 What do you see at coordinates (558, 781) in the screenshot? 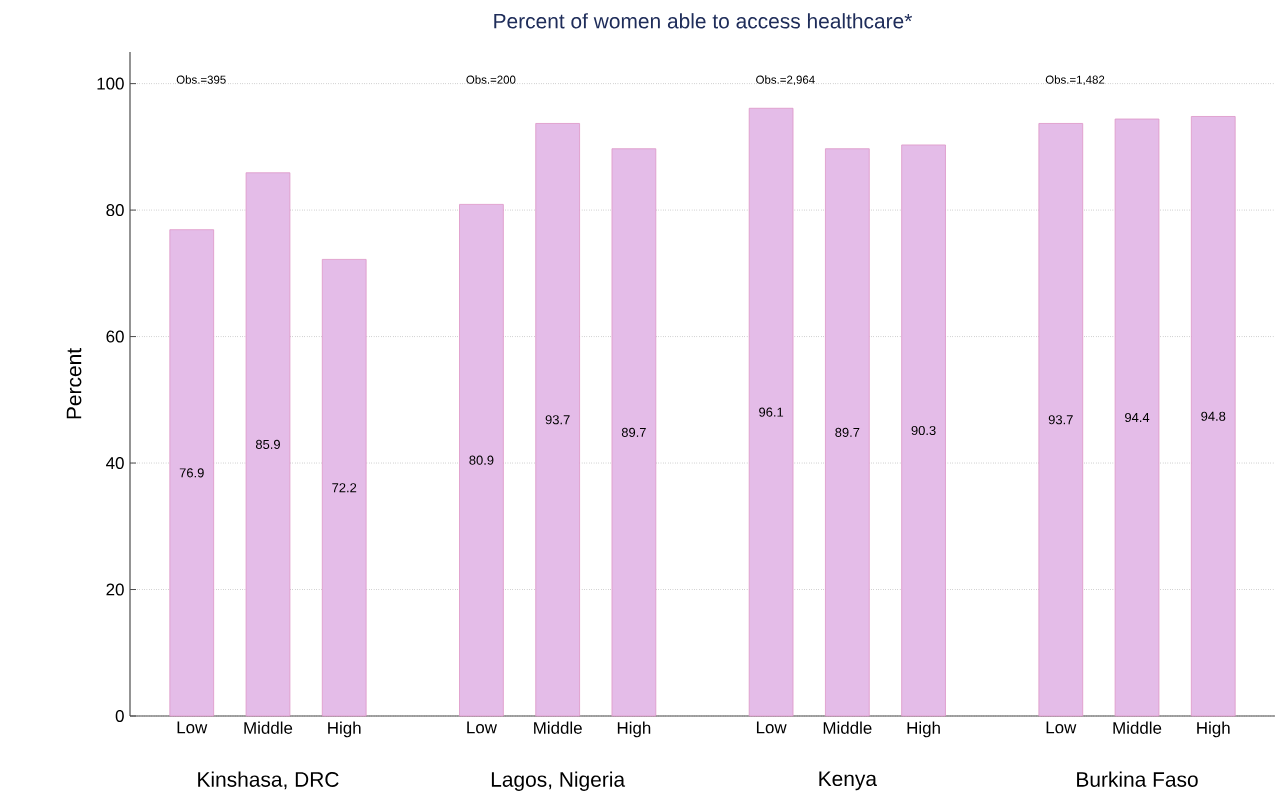
I see `text: Lagos, Nigeria` at bounding box center [558, 781].